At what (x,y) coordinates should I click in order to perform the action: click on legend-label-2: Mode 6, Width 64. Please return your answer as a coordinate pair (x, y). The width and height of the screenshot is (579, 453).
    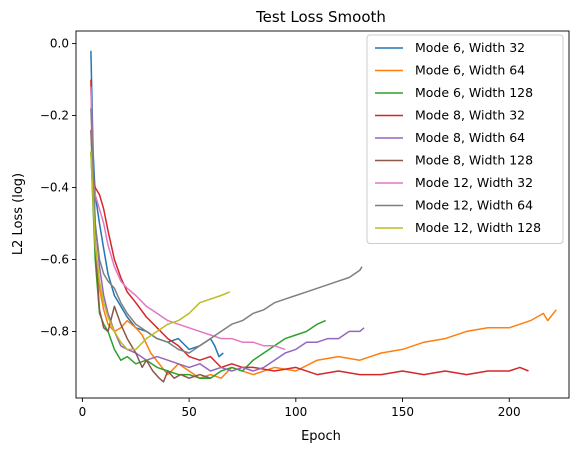
    Looking at the image, I should click on (470, 70).